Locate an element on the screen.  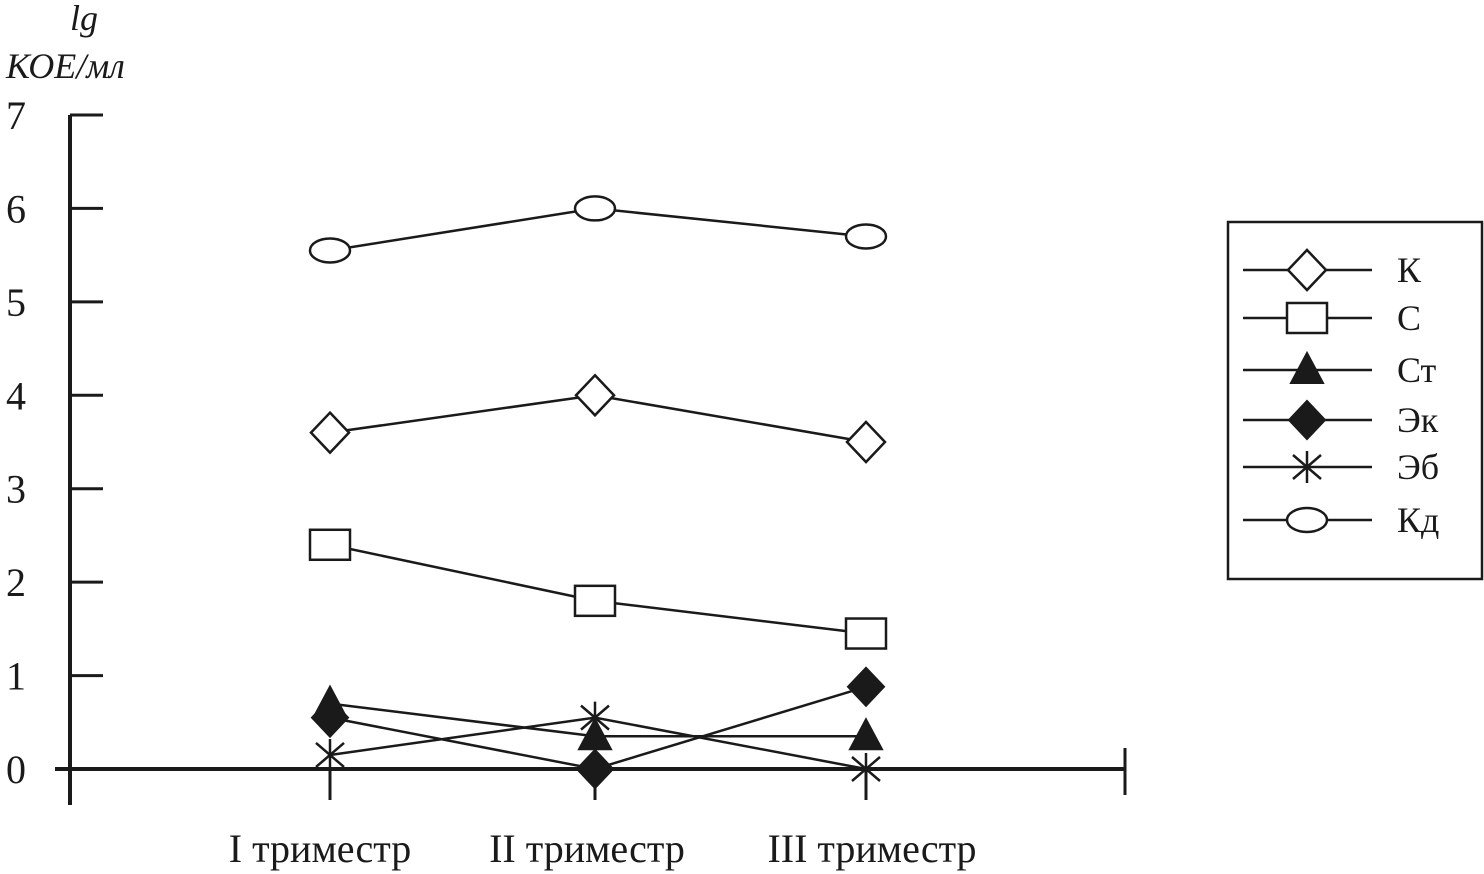
y-axis-label-line2: КОЕ/мл is located at coordinates (65, 66).